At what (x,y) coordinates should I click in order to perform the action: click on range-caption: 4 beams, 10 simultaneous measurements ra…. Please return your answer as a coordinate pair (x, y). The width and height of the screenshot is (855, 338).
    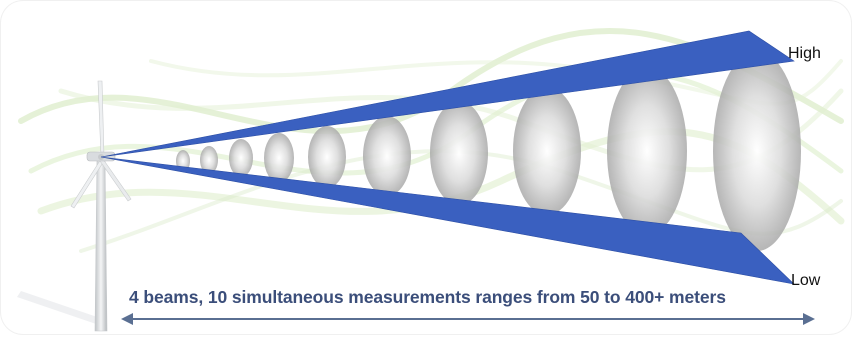
    Looking at the image, I should click on (427, 297).